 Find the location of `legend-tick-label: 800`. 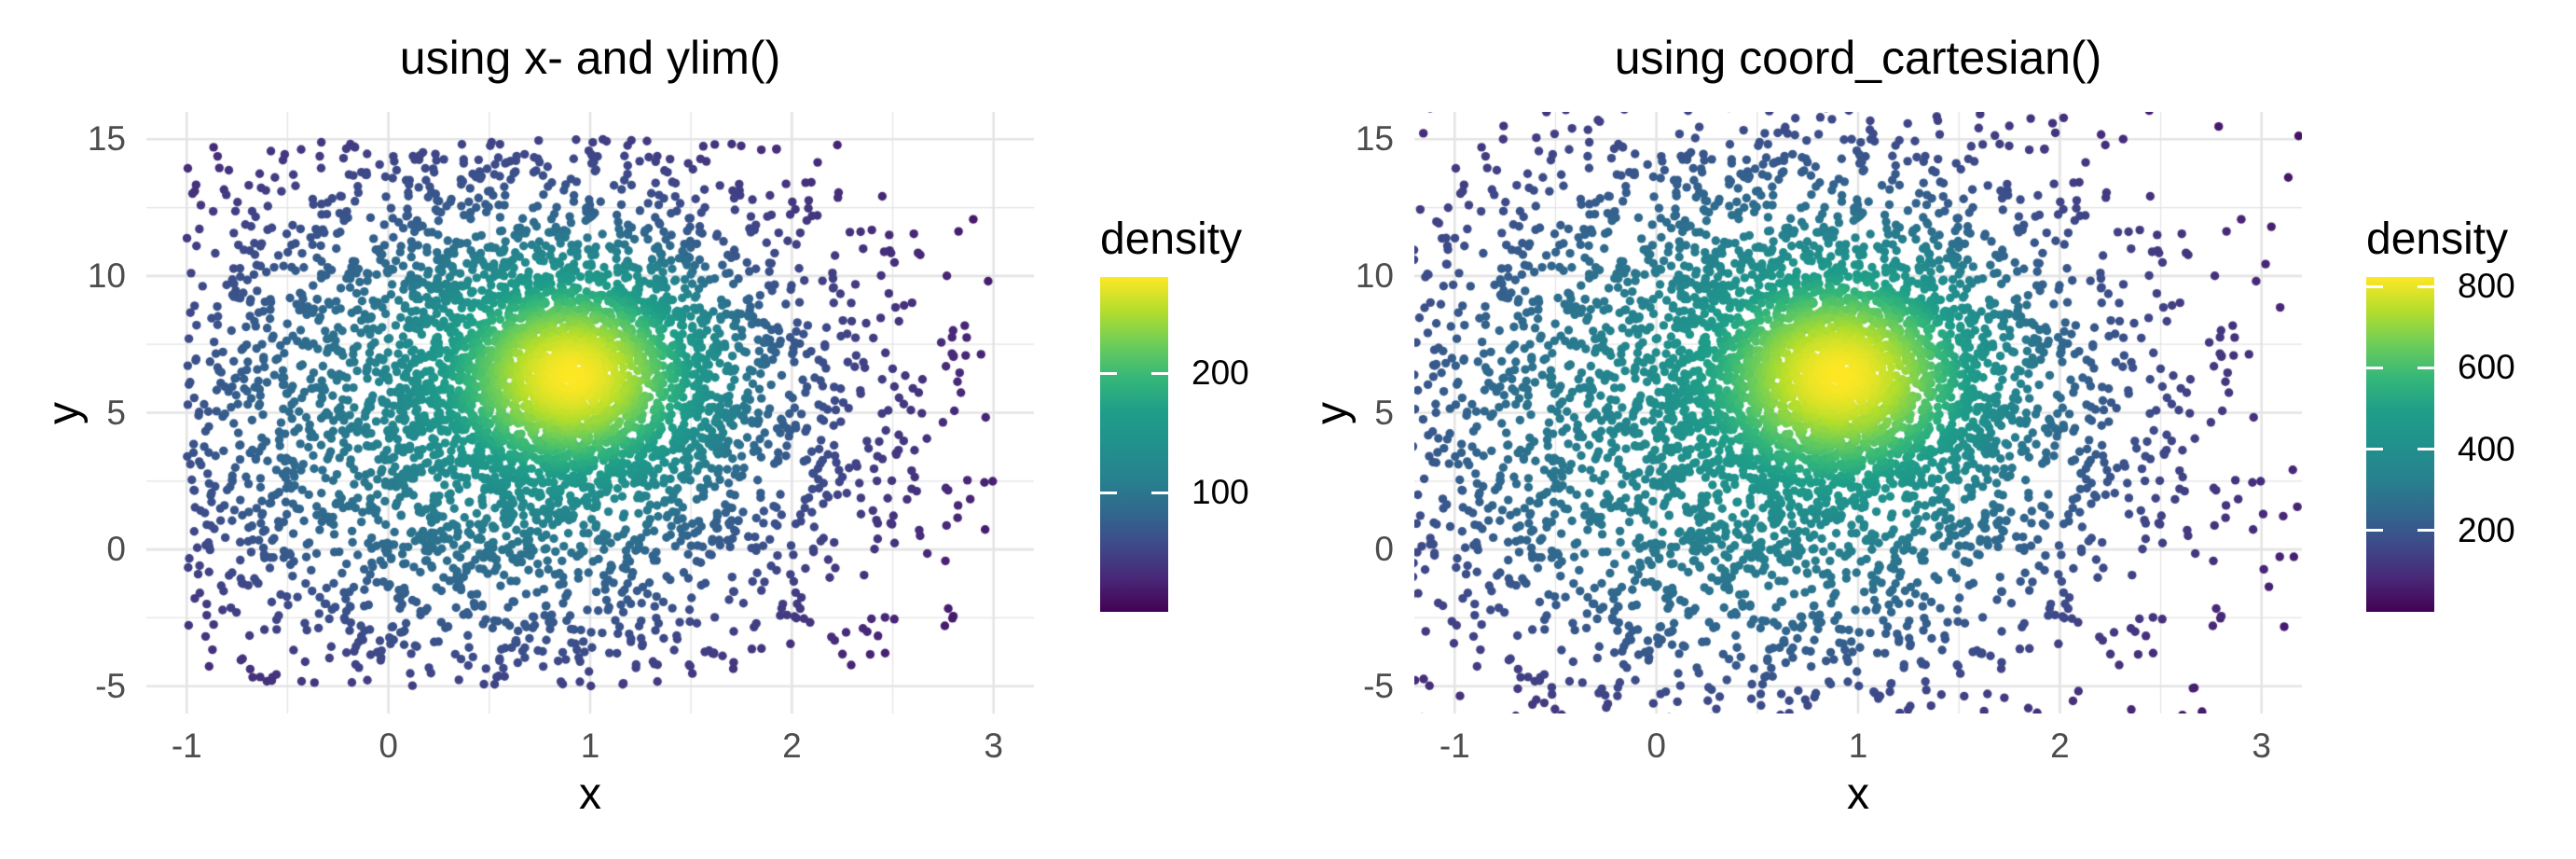

legend-tick-label: 800 is located at coordinates (2486, 286).